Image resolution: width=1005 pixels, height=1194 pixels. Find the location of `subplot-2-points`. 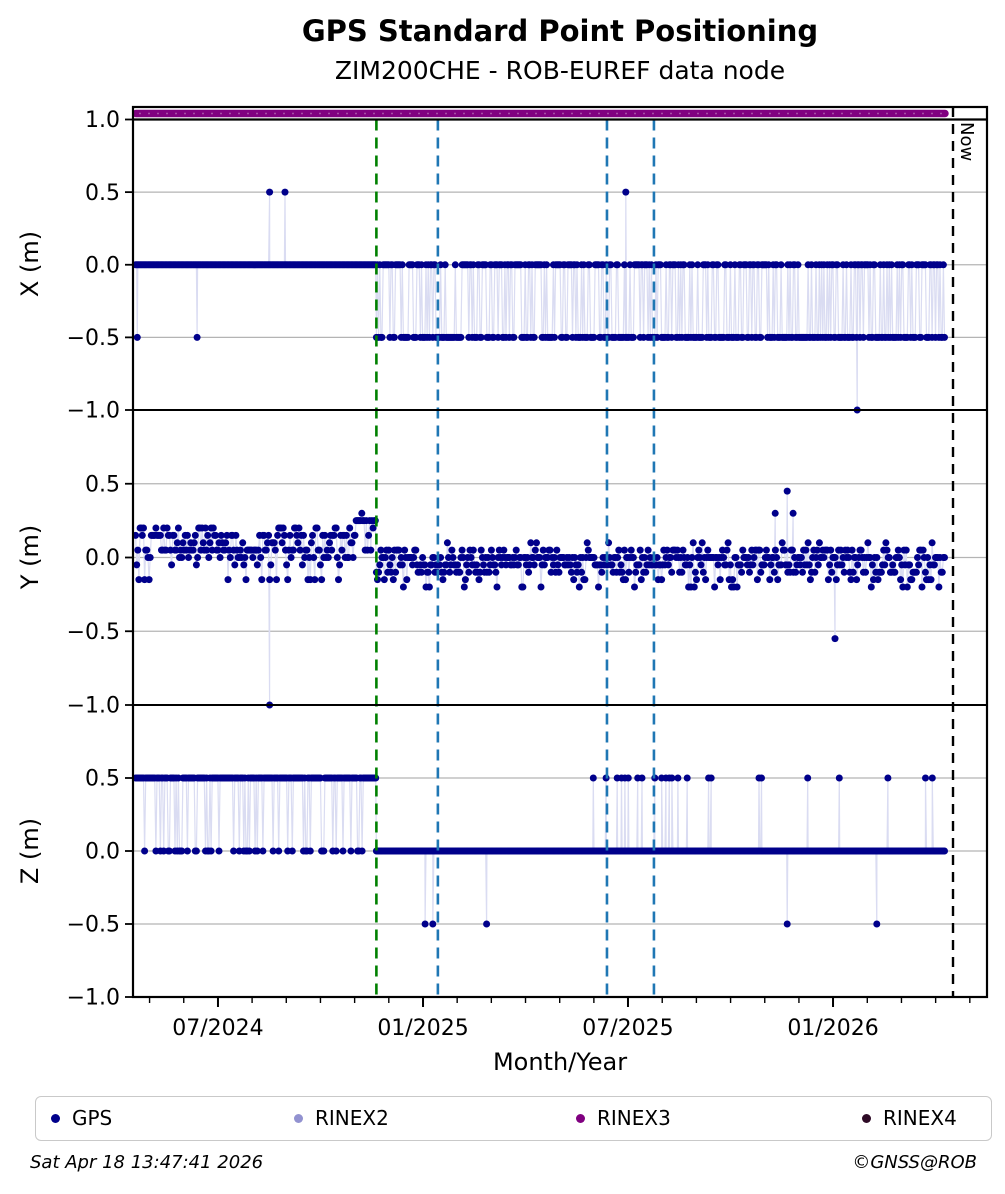

subplot-2-points is located at coordinates (540, 851).